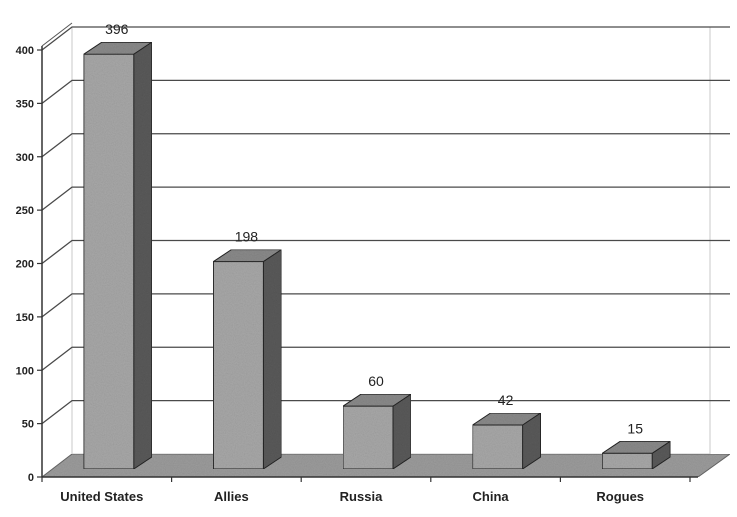  Describe the element at coordinates (117, 29) in the screenshot. I see `value-label: 396` at that location.